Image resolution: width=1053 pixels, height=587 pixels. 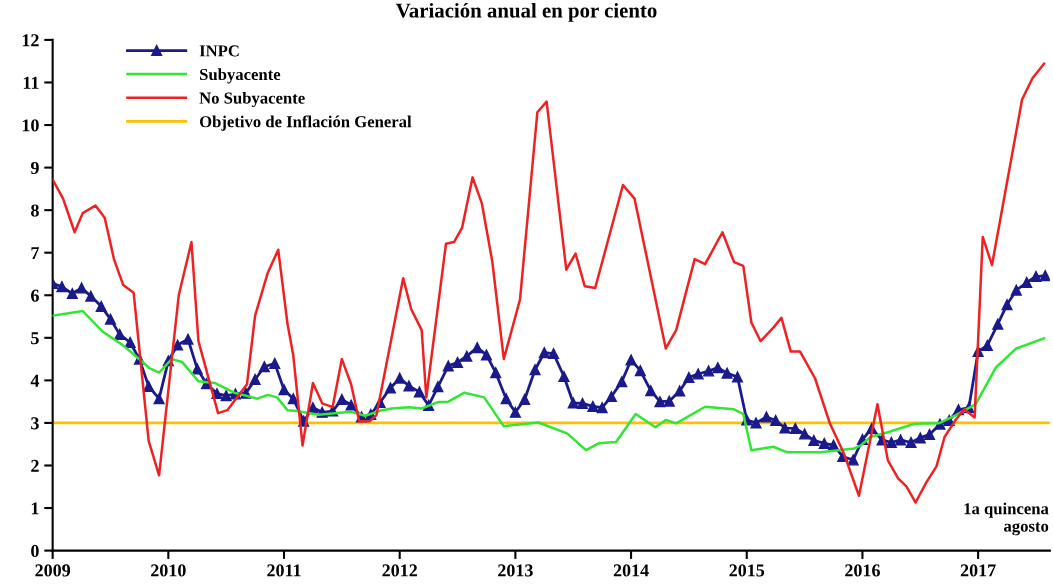 What do you see at coordinates (631, 570) in the screenshot?
I see `x-tick-label: 2014` at bounding box center [631, 570].